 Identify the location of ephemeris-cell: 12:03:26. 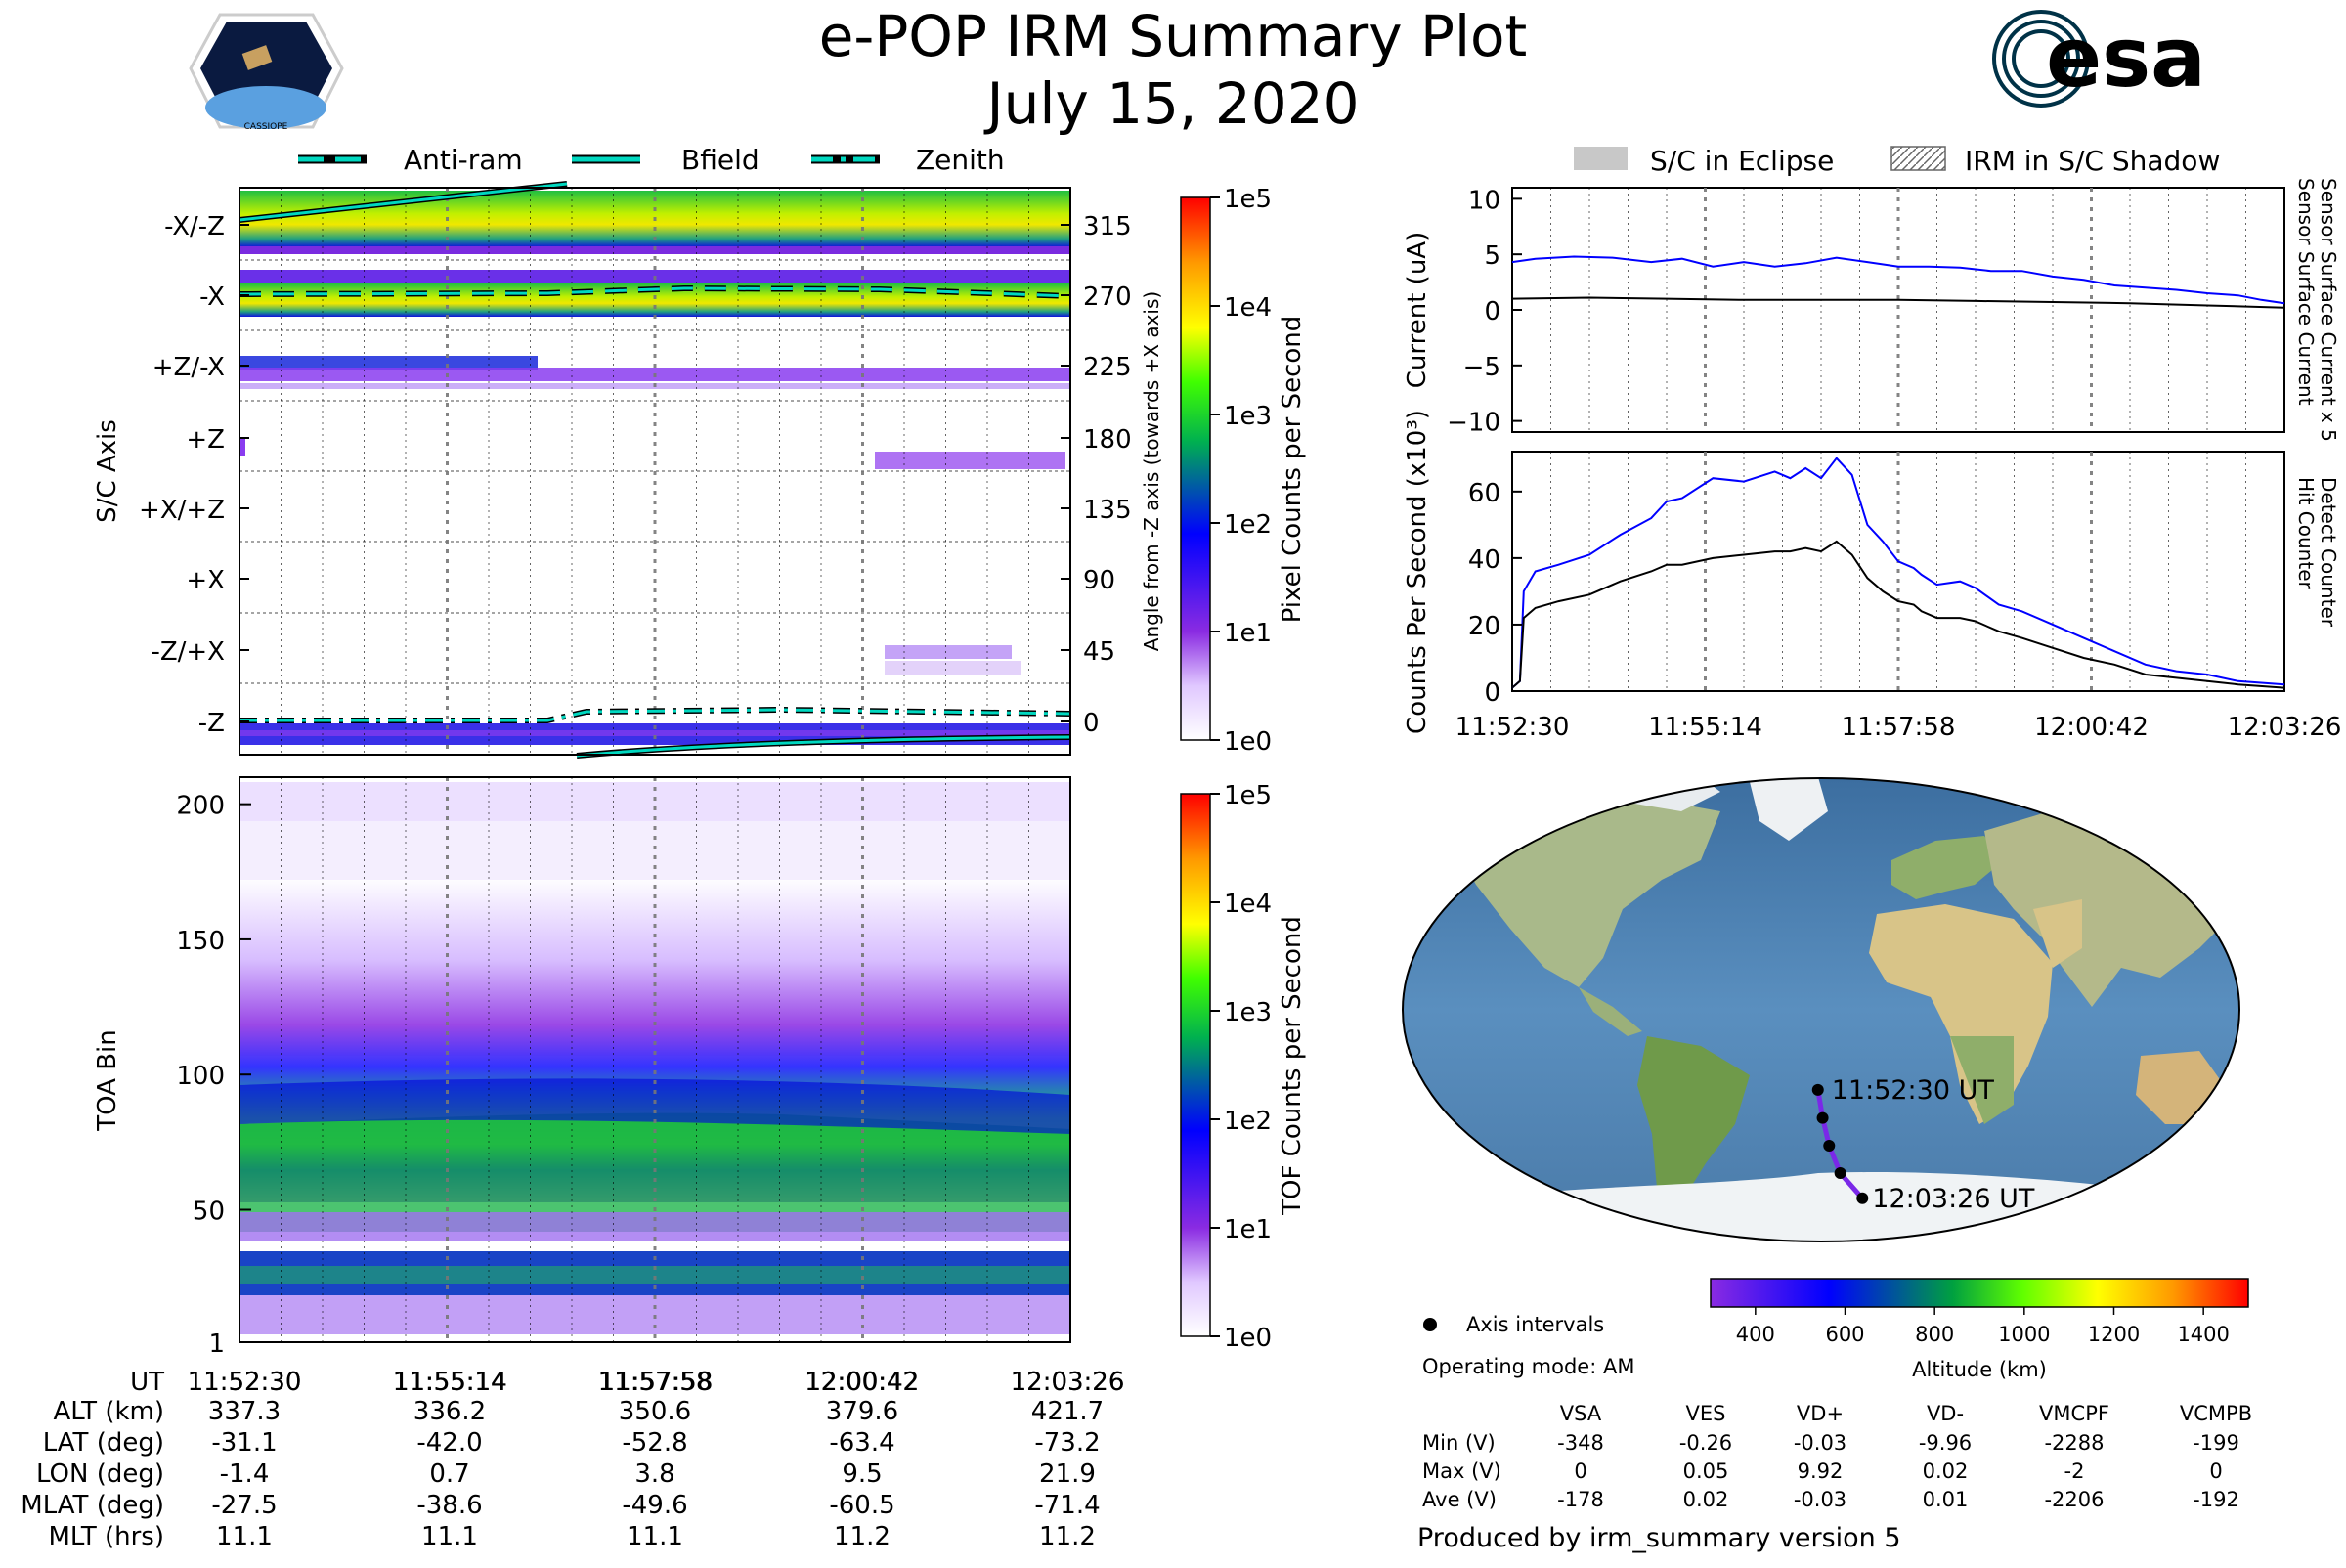
(1068, 1382).